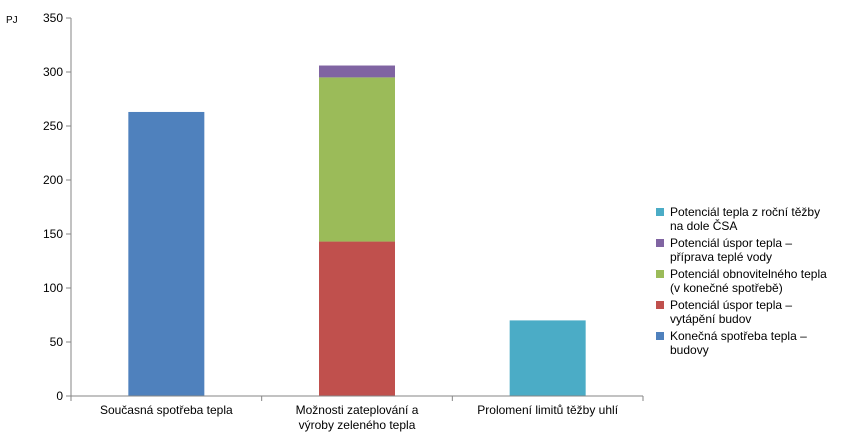 The width and height of the screenshot is (861, 435). I want to click on legend-item: Potenciál úspor tepla – vytápění budov, so click(758, 312).